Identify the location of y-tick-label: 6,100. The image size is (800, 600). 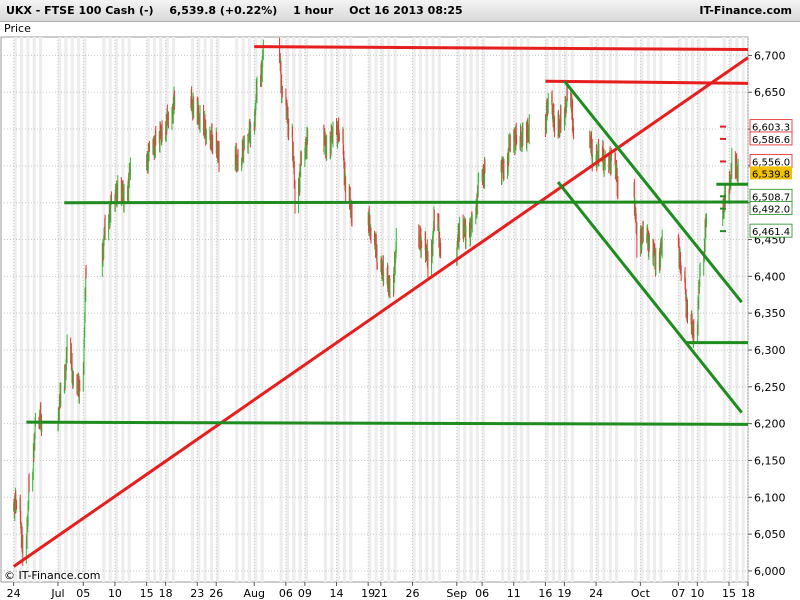
(770, 497).